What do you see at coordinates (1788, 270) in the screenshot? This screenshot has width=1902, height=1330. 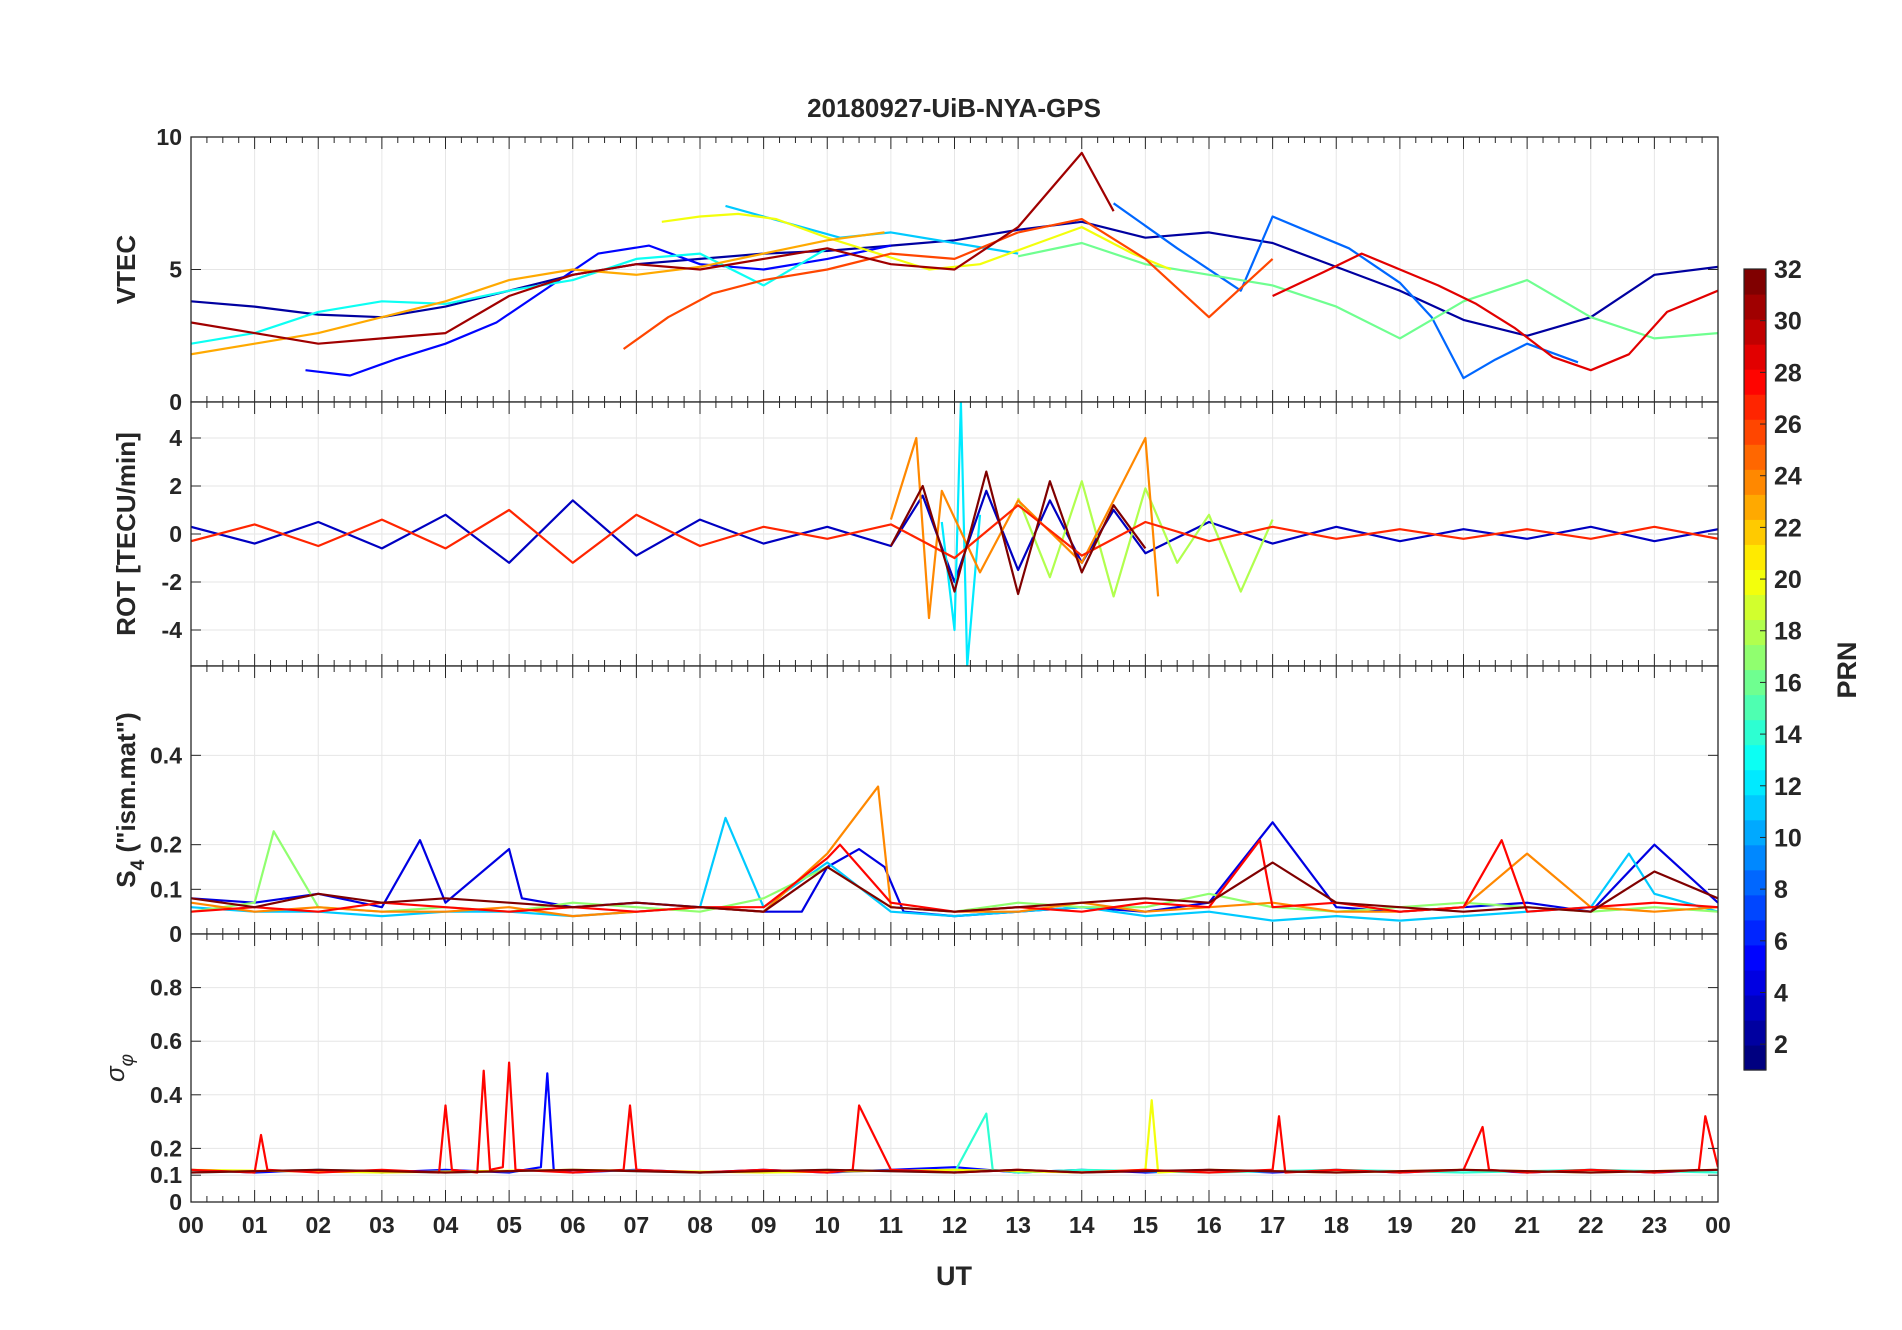 I see `colorbar-tick-label: 32` at bounding box center [1788, 270].